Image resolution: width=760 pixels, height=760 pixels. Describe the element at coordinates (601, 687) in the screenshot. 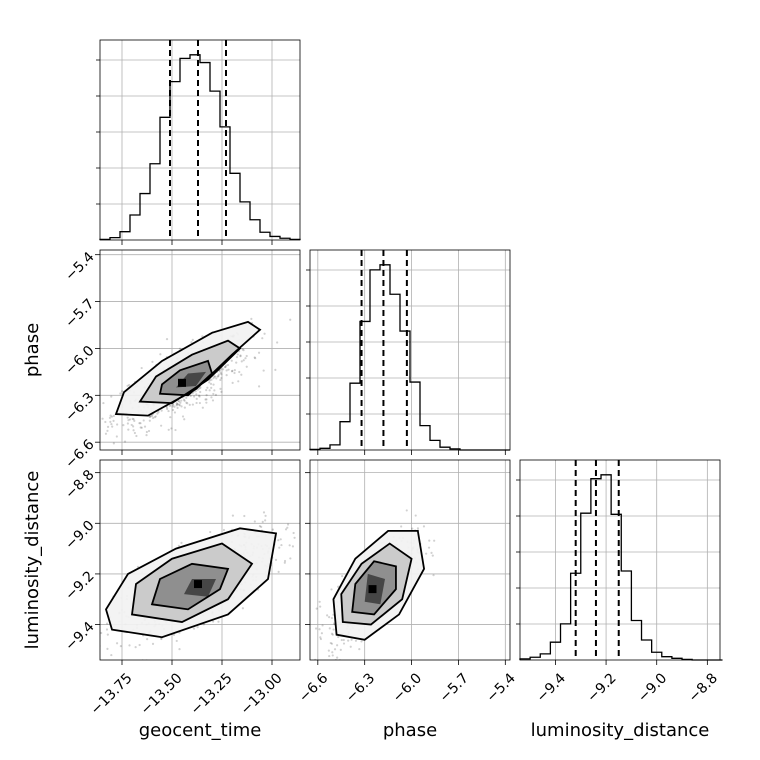

I see `x-tick-label: −9.2` at that location.